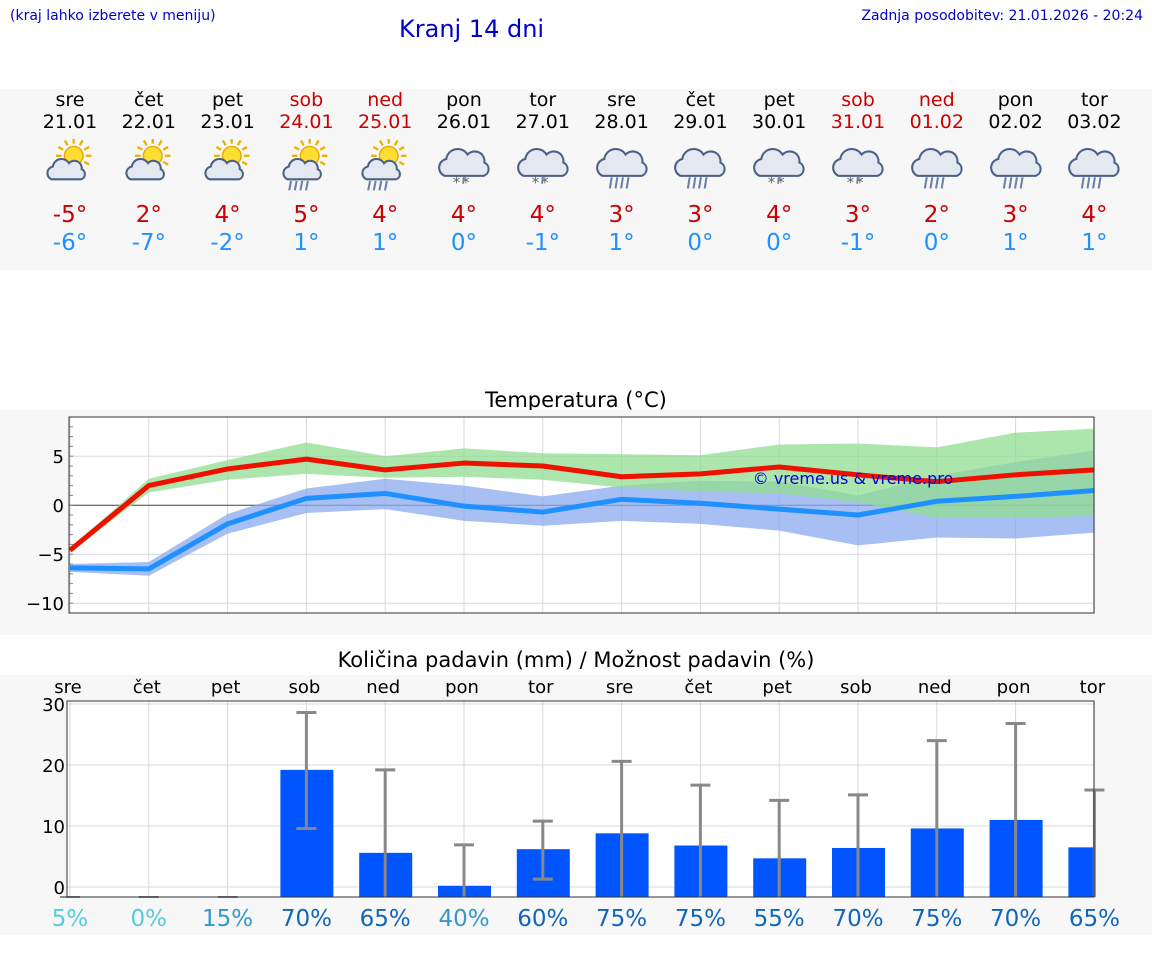  What do you see at coordinates (383, 687) in the screenshot?
I see `day-label: ned` at bounding box center [383, 687].